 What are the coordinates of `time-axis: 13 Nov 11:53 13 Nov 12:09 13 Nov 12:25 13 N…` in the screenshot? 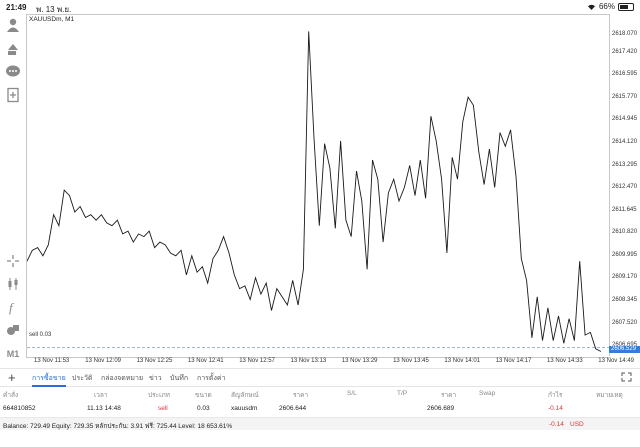 It's located at (333, 362).